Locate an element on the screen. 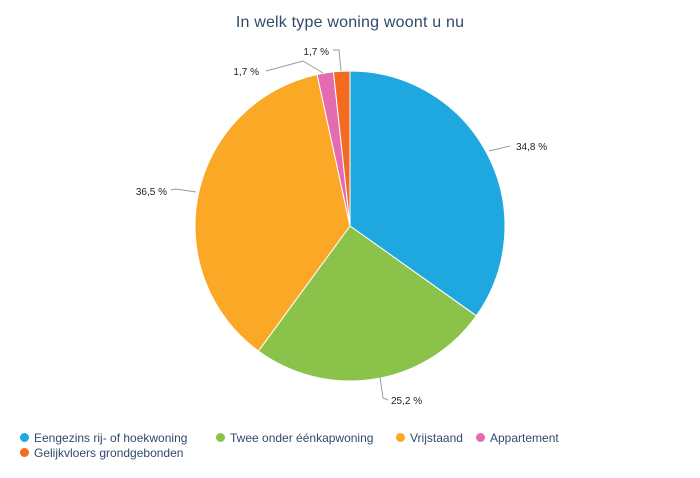  legend-label: Gelijkvloers grondgebonden is located at coordinates (109, 452).